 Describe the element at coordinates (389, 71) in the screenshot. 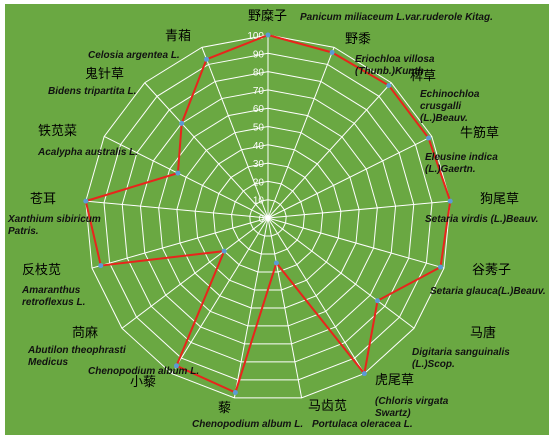

I see `latin-name: (Thunb.)Kunth` at that location.